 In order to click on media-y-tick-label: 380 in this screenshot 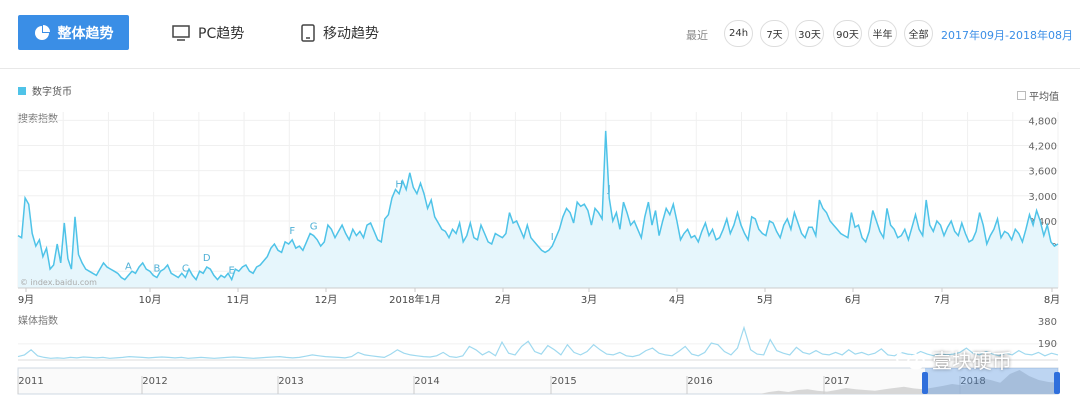, I will do `click(1047, 322)`.